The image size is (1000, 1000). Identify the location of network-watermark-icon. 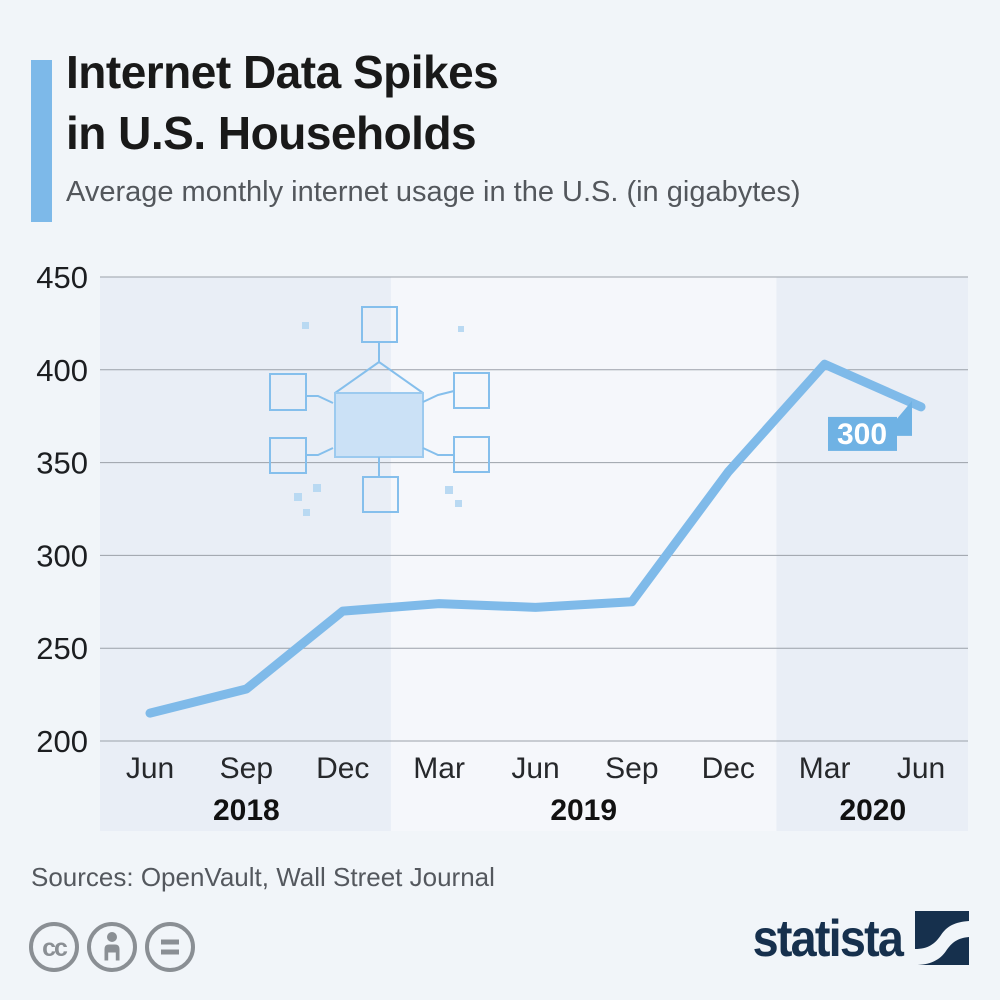
(379, 411).